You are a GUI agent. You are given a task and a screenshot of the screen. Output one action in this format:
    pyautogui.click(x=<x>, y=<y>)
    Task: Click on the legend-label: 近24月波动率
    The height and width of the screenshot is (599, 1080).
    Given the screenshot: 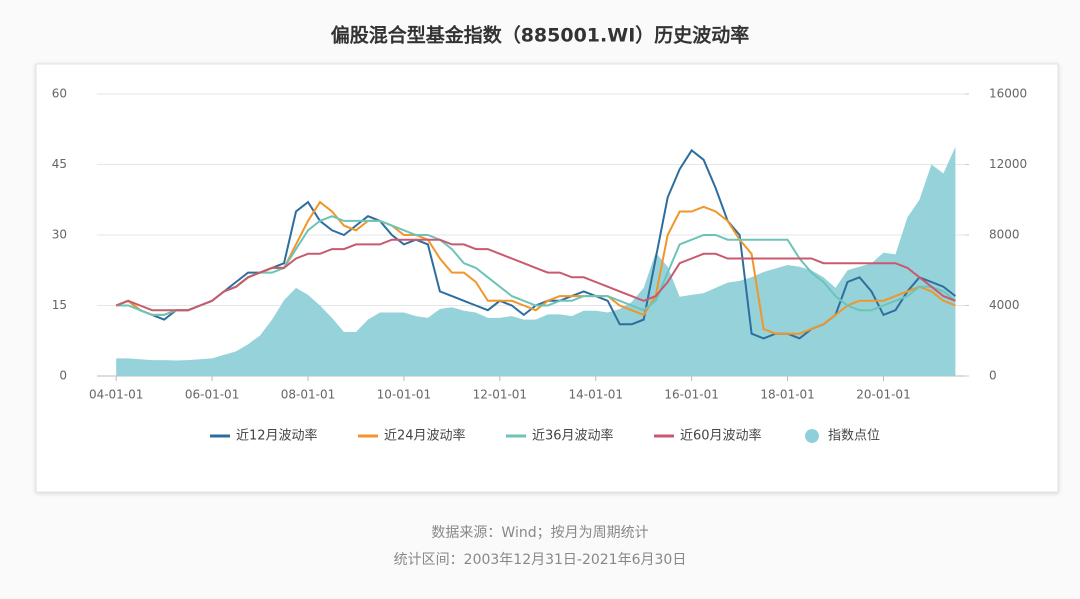 What is the action you would take?
    pyautogui.click(x=425, y=436)
    